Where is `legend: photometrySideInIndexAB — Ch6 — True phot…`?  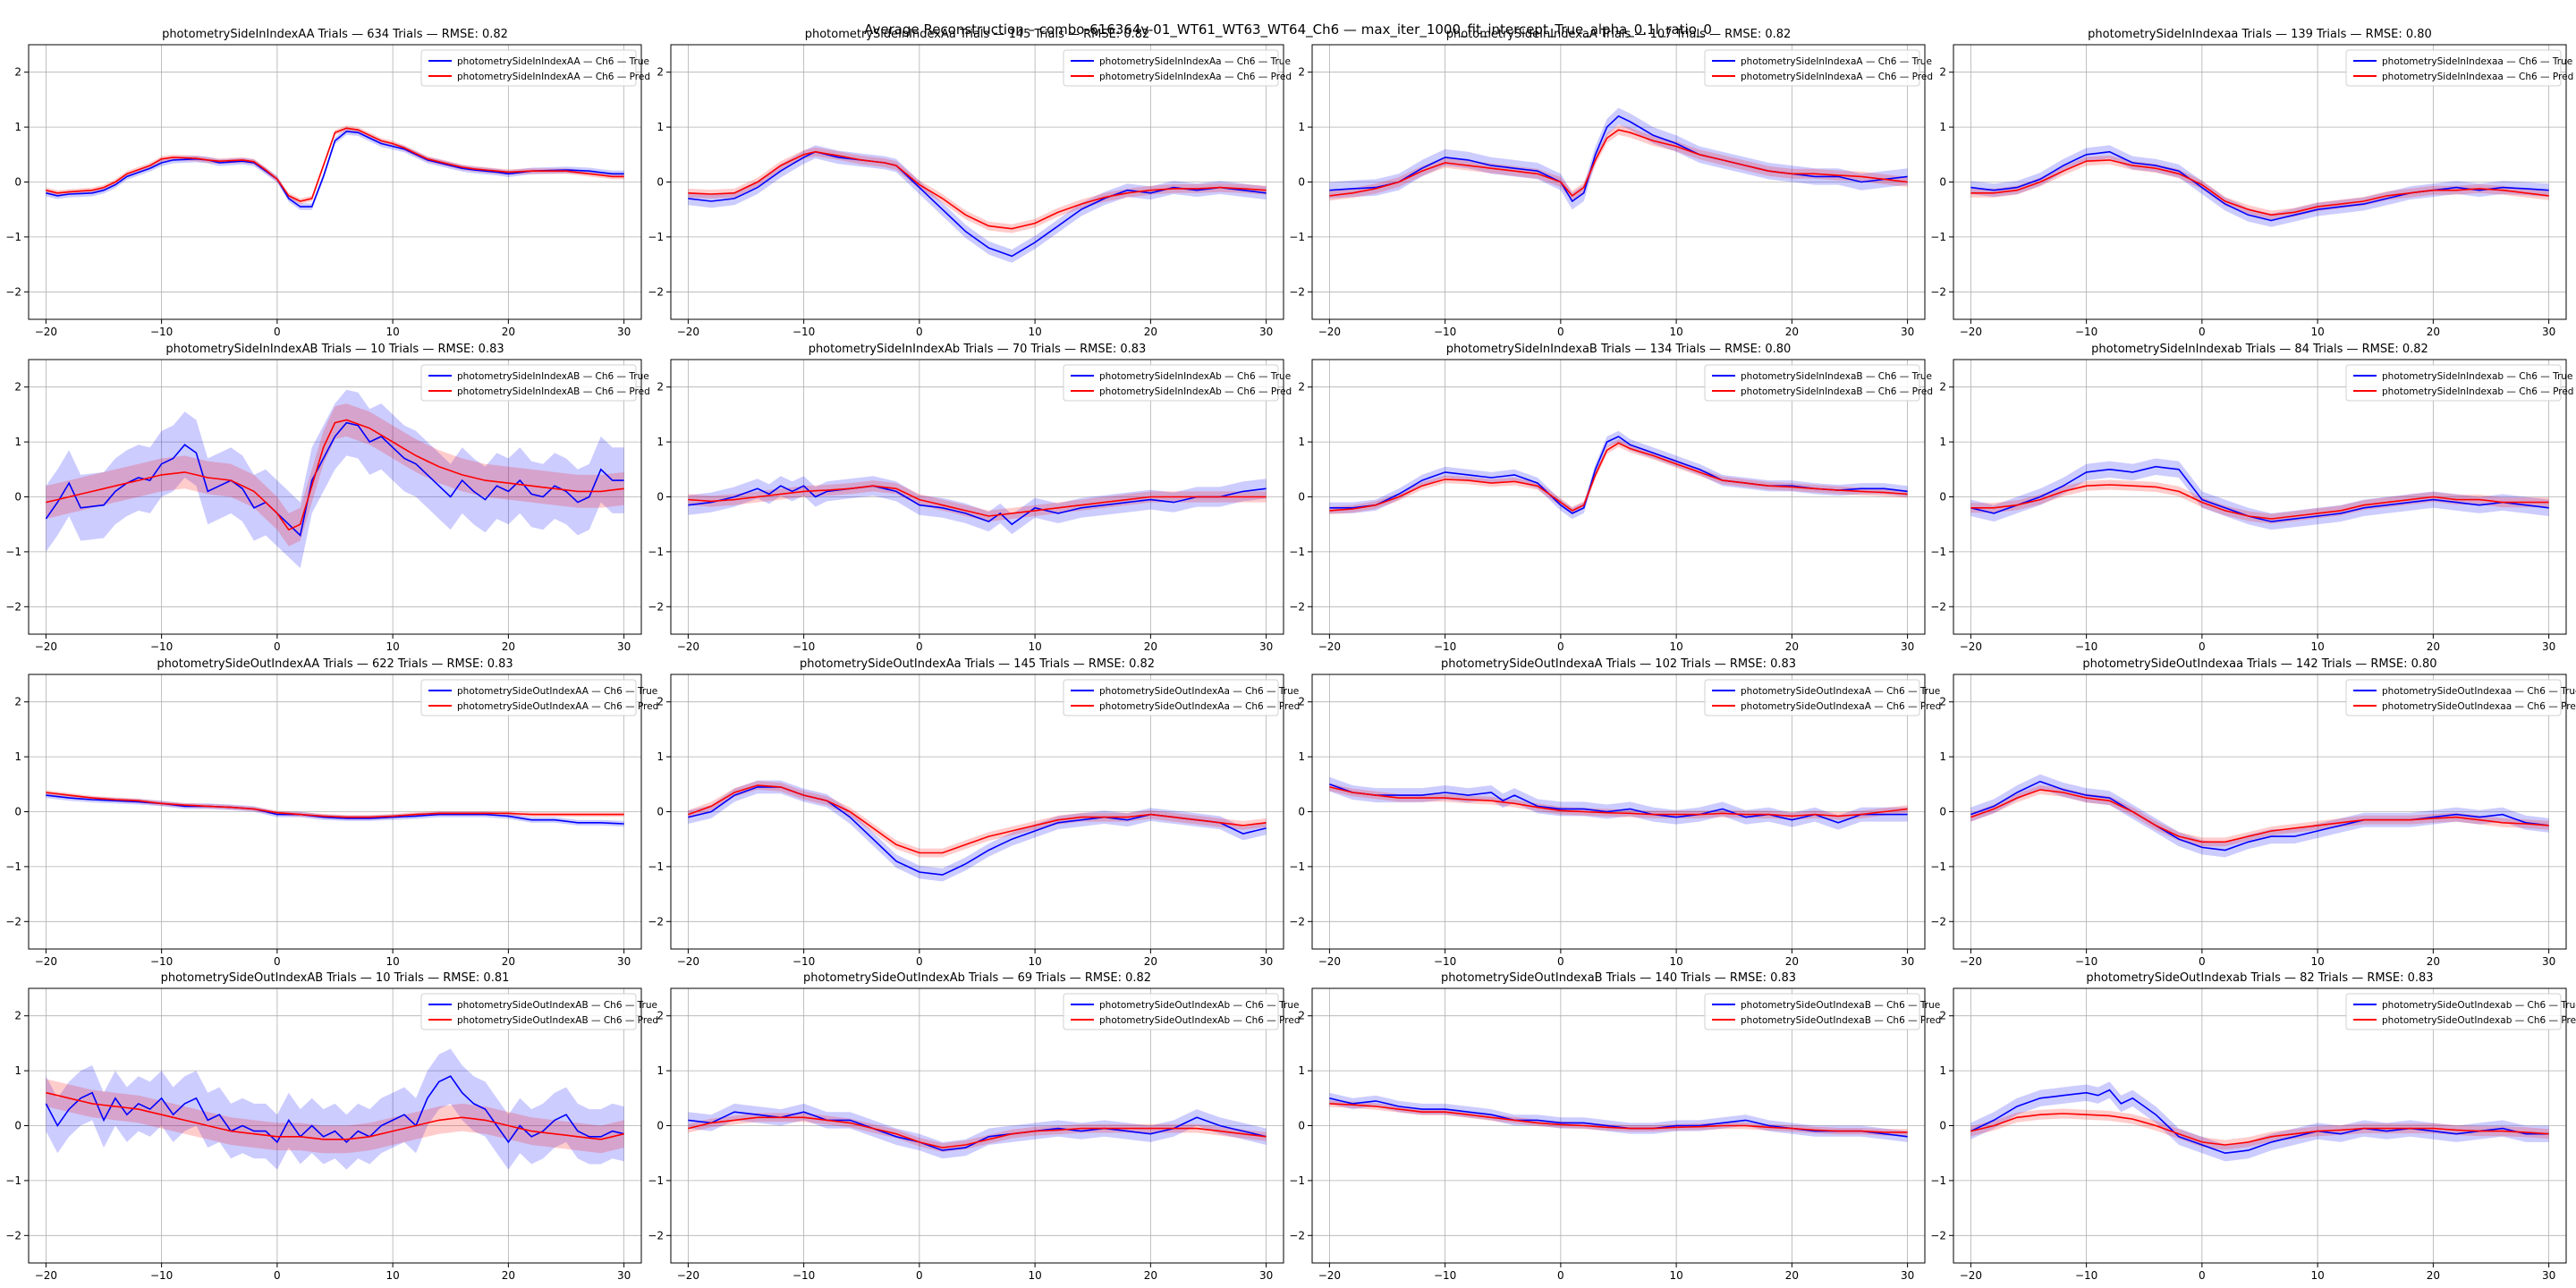
legend: photometrySideInIndexAB — Ch6 — True phot… is located at coordinates (535, 383).